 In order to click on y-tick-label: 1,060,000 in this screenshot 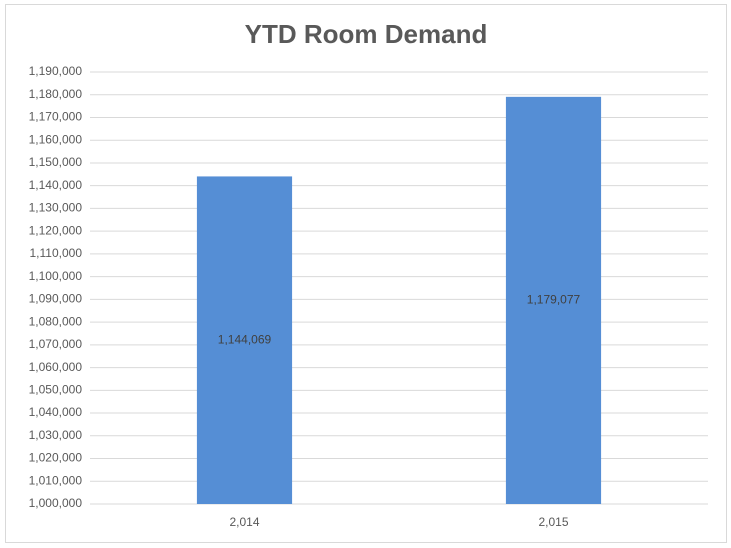, I will do `click(56, 367)`.